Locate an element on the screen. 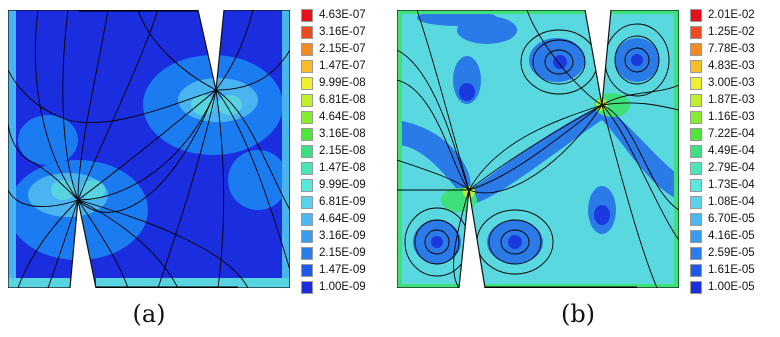 Image resolution: width=780 pixels, height=337 pixels. legend-entry: 3.16E-07 is located at coordinates (344, 32).